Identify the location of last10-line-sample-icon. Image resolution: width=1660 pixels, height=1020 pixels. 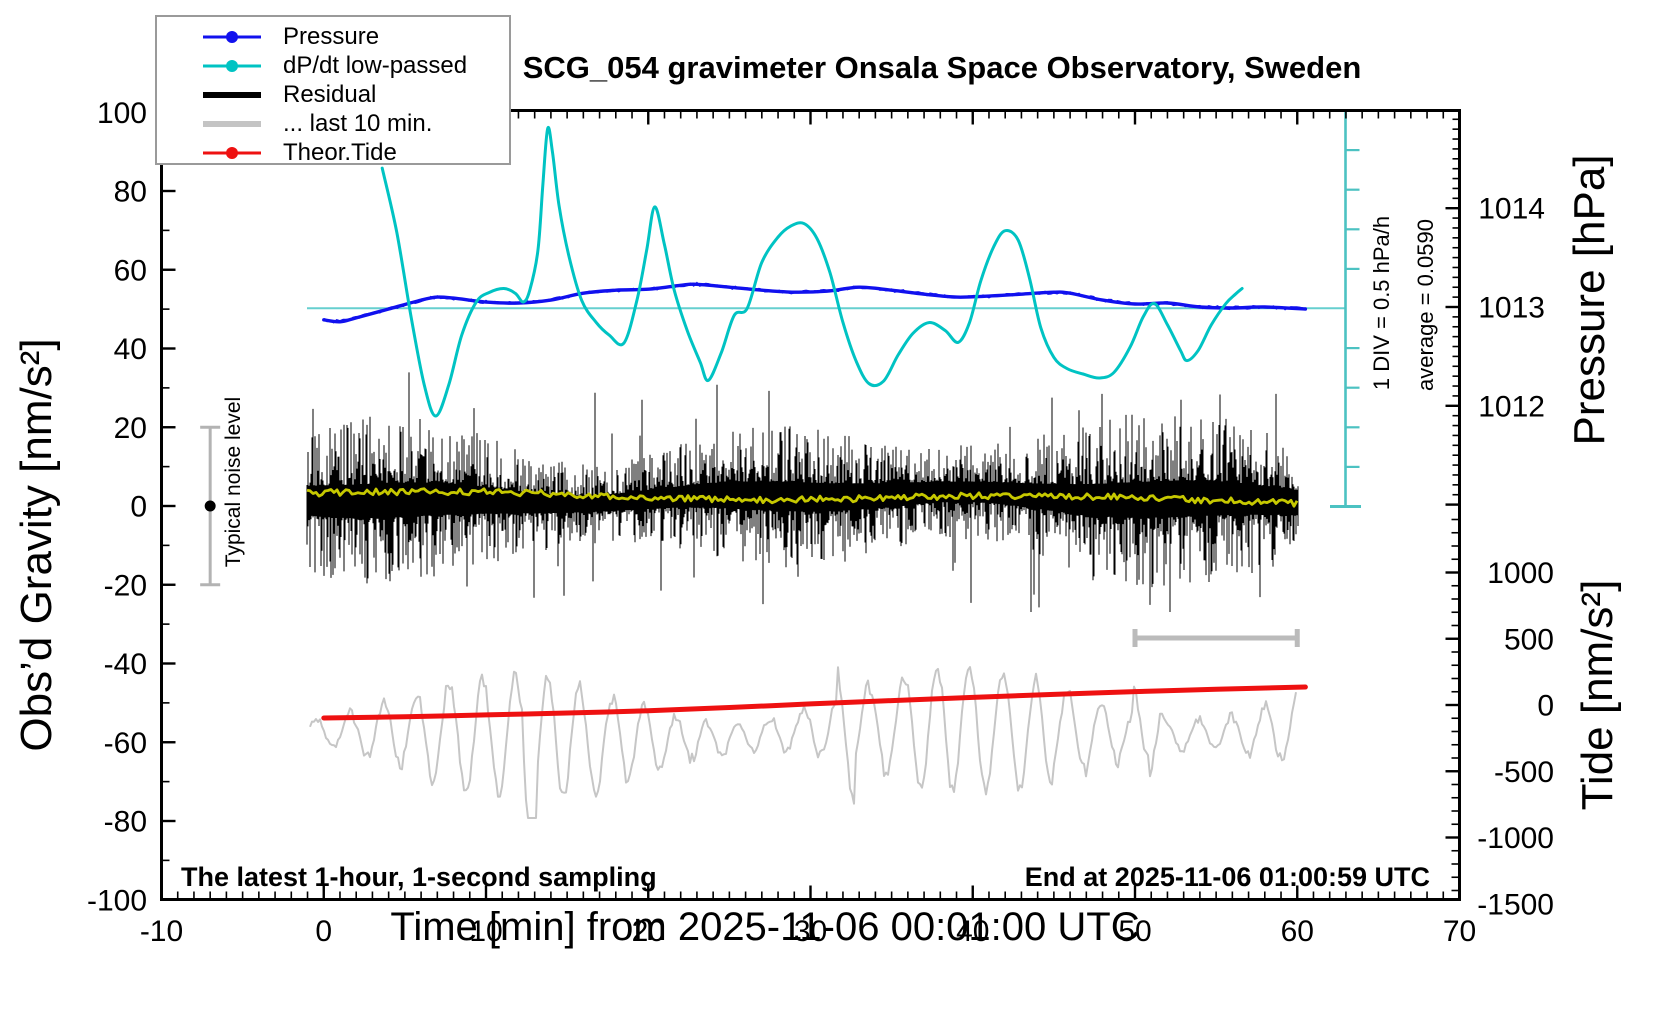
(232, 123).